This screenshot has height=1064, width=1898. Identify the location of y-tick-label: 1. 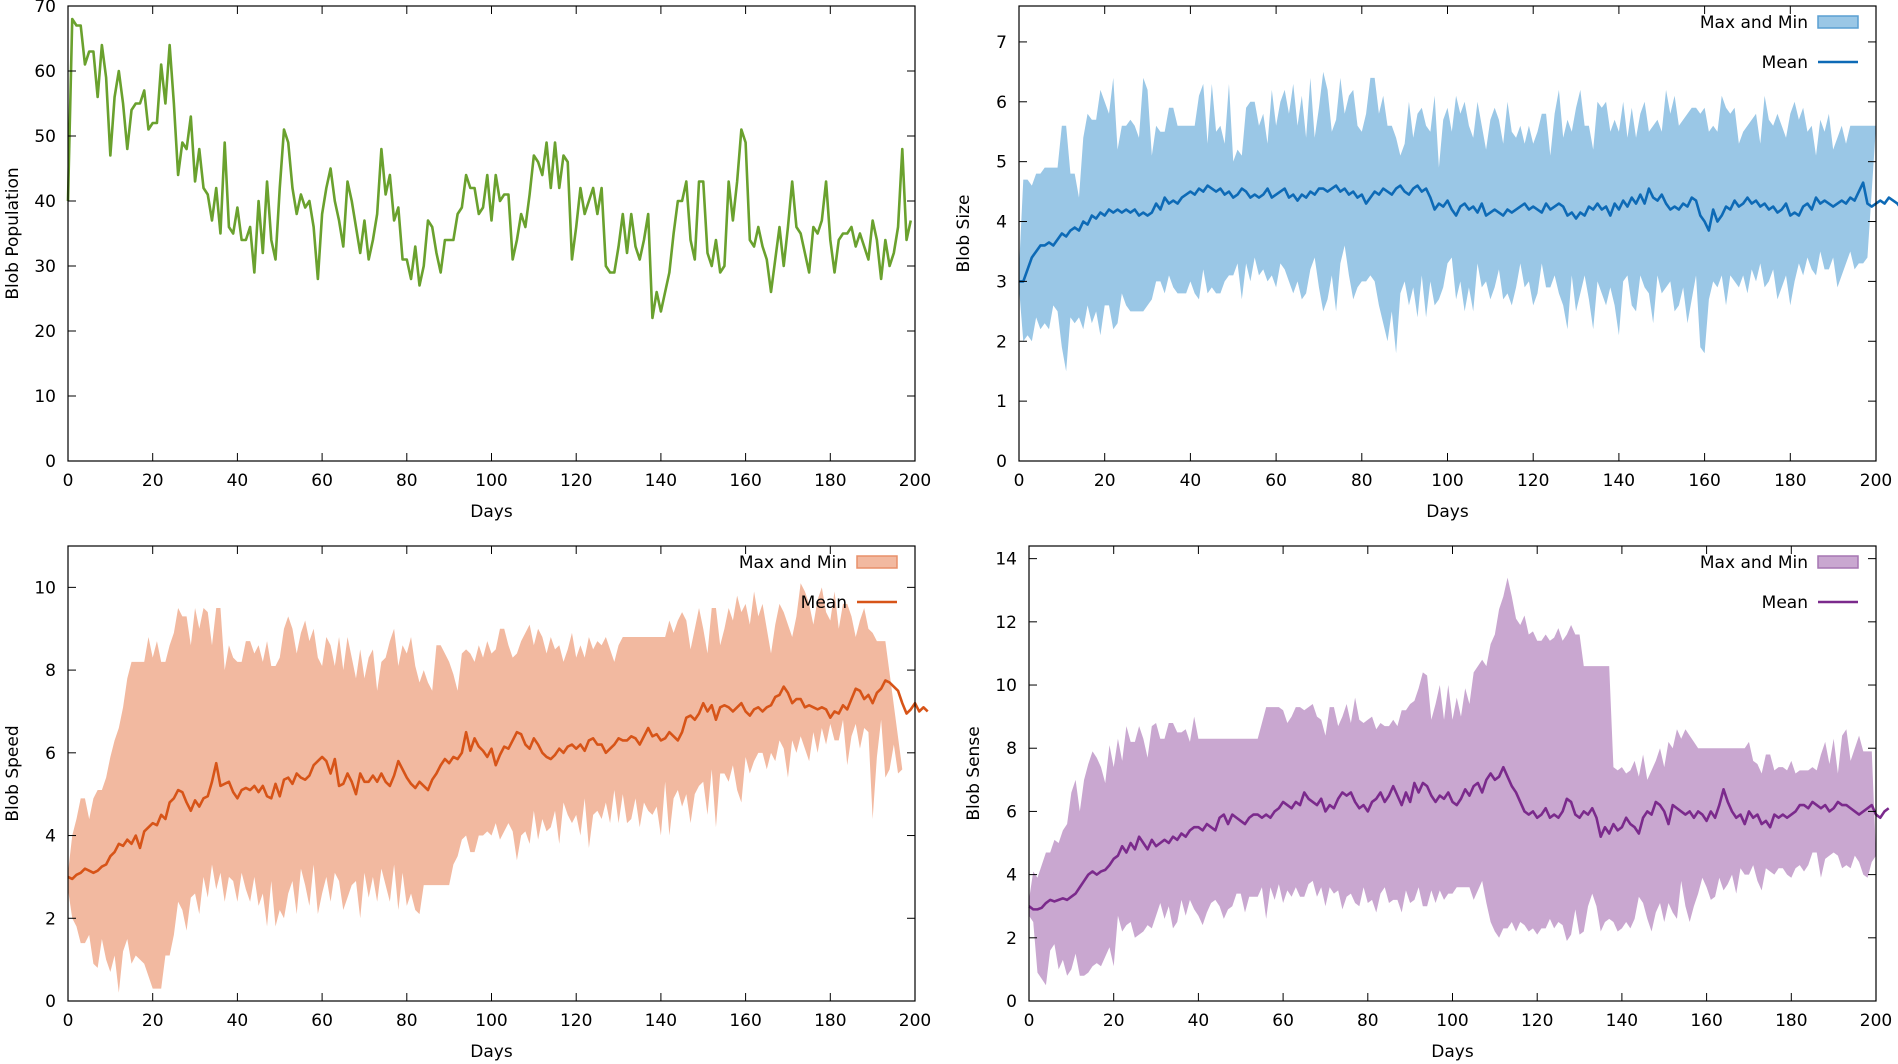
(1001, 402).